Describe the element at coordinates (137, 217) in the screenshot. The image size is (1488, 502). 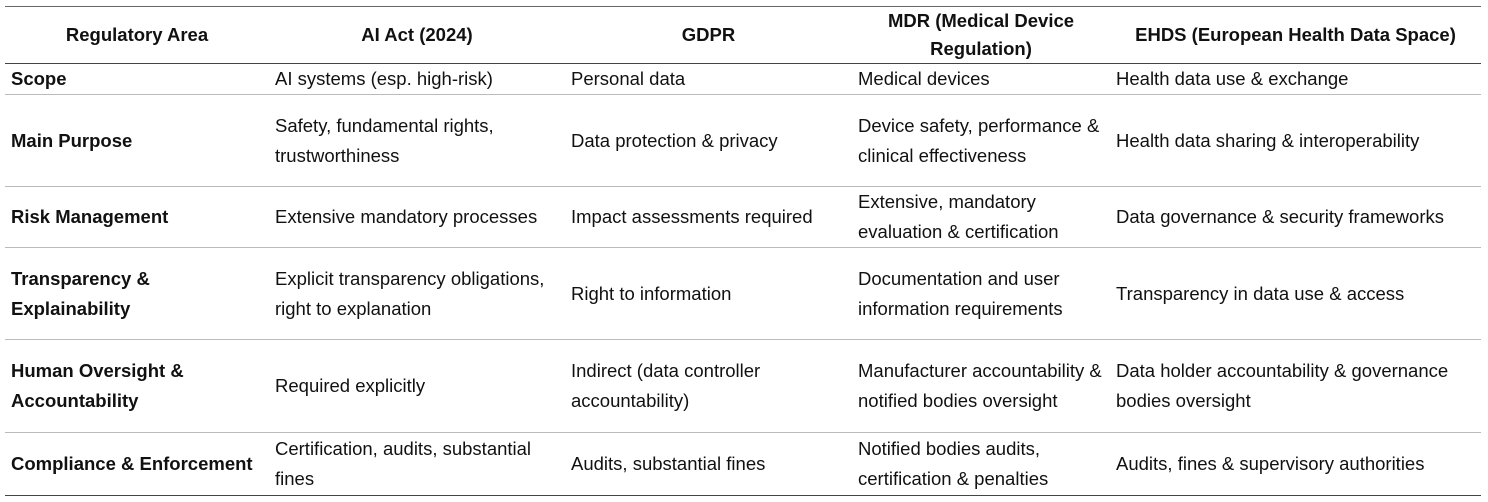
I see `row-label: Risk Management` at that location.